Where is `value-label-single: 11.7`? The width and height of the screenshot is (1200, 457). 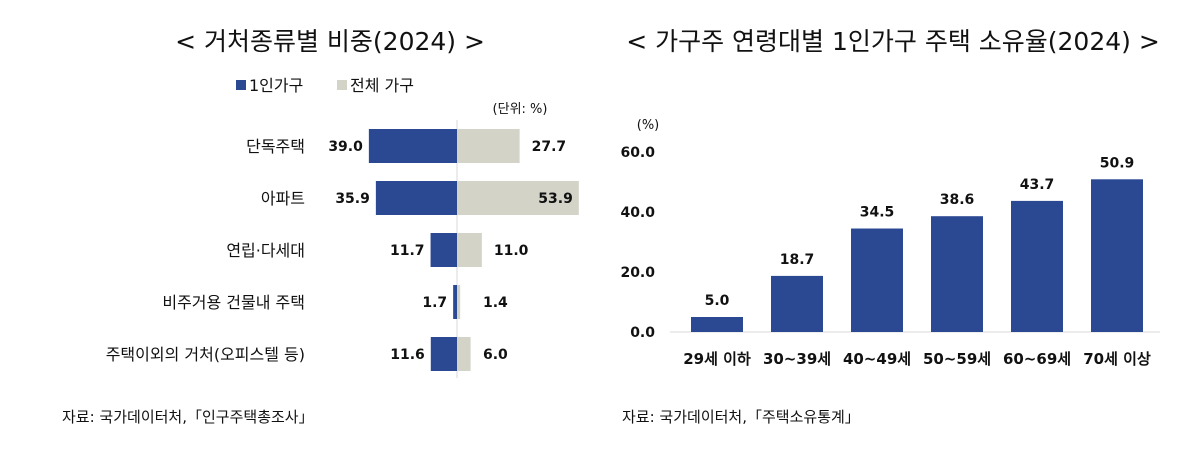 value-label-single: 11.7 is located at coordinates (407, 251).